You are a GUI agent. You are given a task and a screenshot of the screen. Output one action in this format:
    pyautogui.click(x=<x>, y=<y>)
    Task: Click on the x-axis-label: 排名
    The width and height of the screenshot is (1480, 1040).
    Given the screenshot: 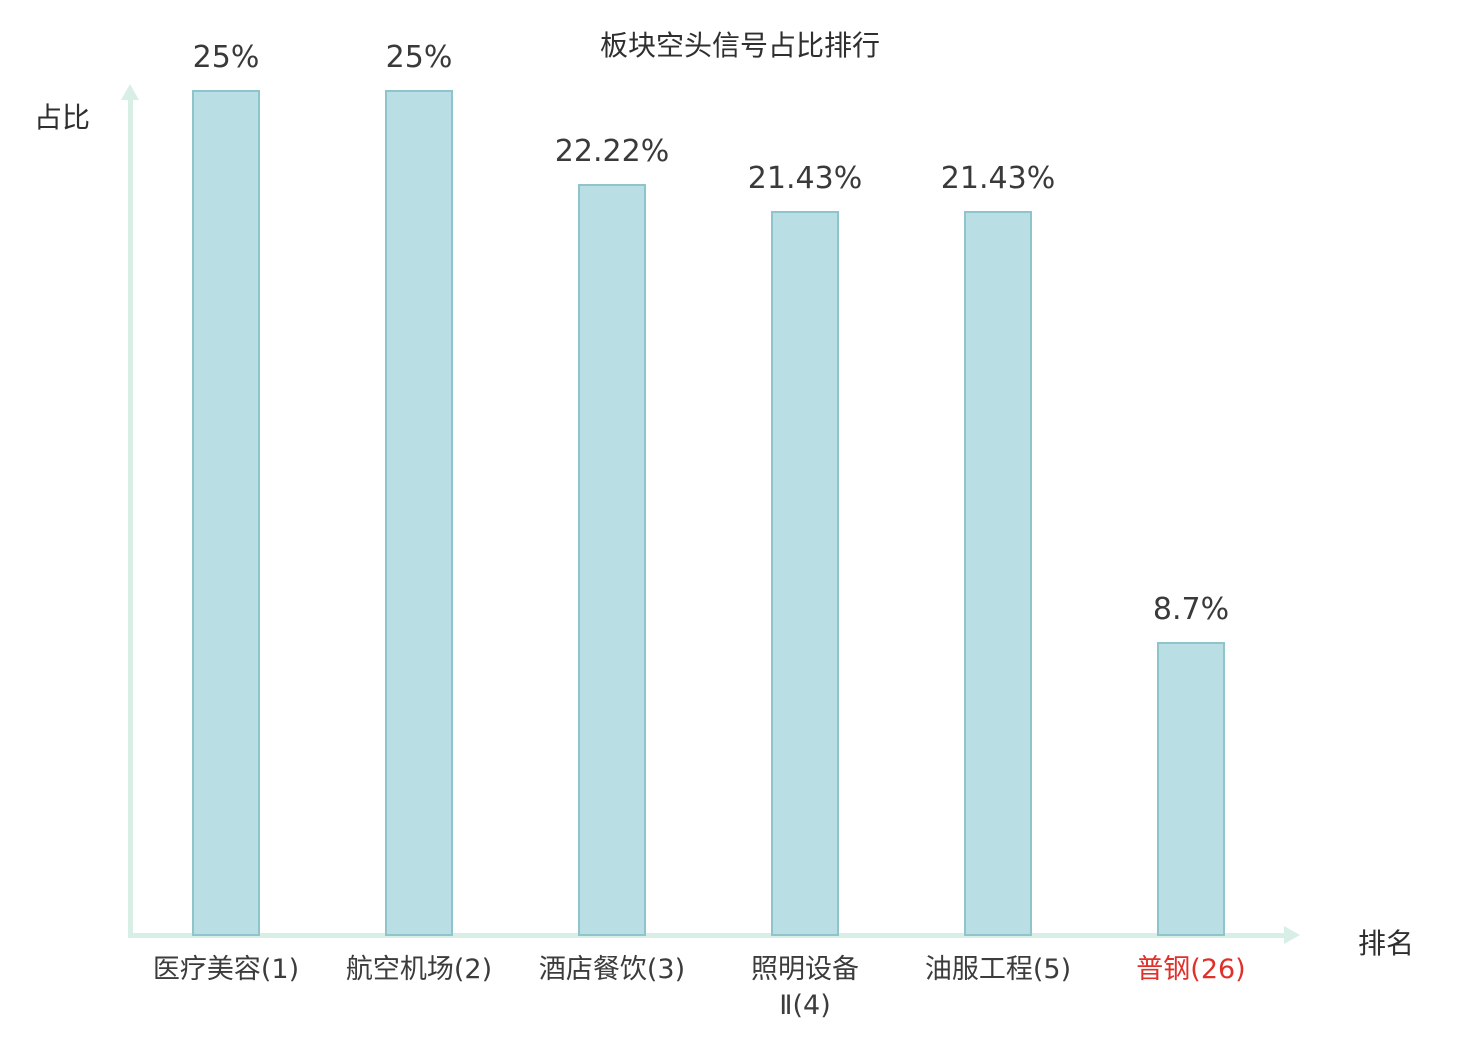 What is the action you would take?
    pyautogui.click(x=1386, y=943)
    